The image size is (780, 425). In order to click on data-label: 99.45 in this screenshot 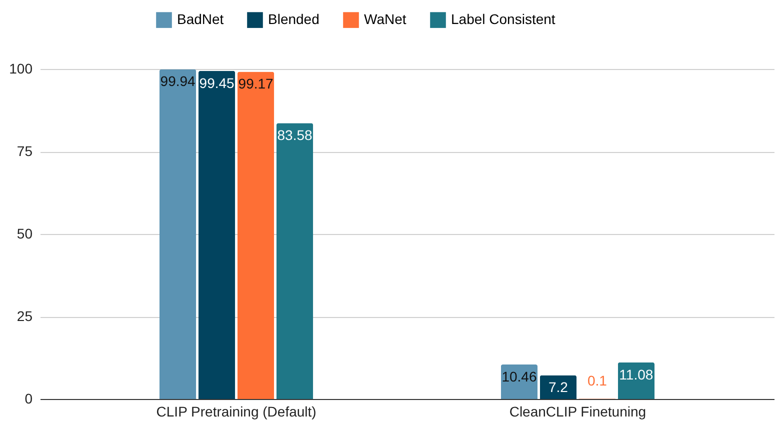, I will do `click(217, 82)`.